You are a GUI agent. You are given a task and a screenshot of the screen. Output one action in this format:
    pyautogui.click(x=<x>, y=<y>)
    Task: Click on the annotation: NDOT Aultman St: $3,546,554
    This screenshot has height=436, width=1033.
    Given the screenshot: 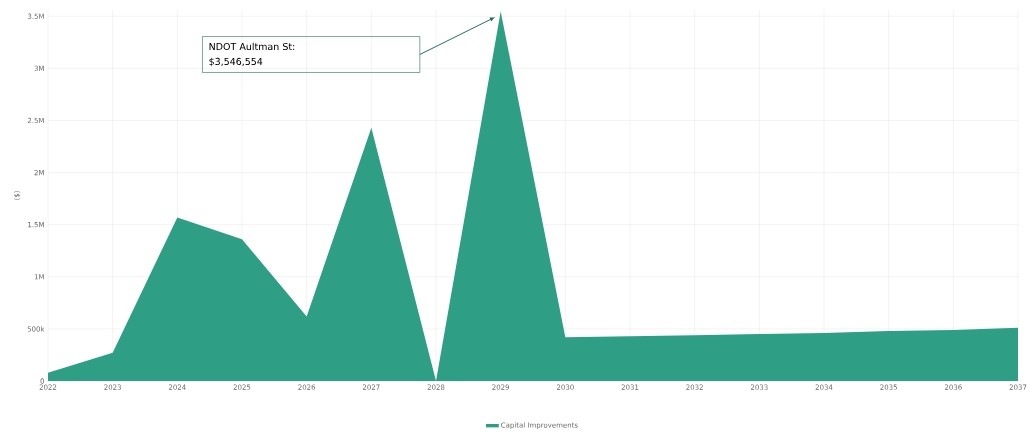 What is the action you would take?
    pyautogui.click(x=252, y=54)
    